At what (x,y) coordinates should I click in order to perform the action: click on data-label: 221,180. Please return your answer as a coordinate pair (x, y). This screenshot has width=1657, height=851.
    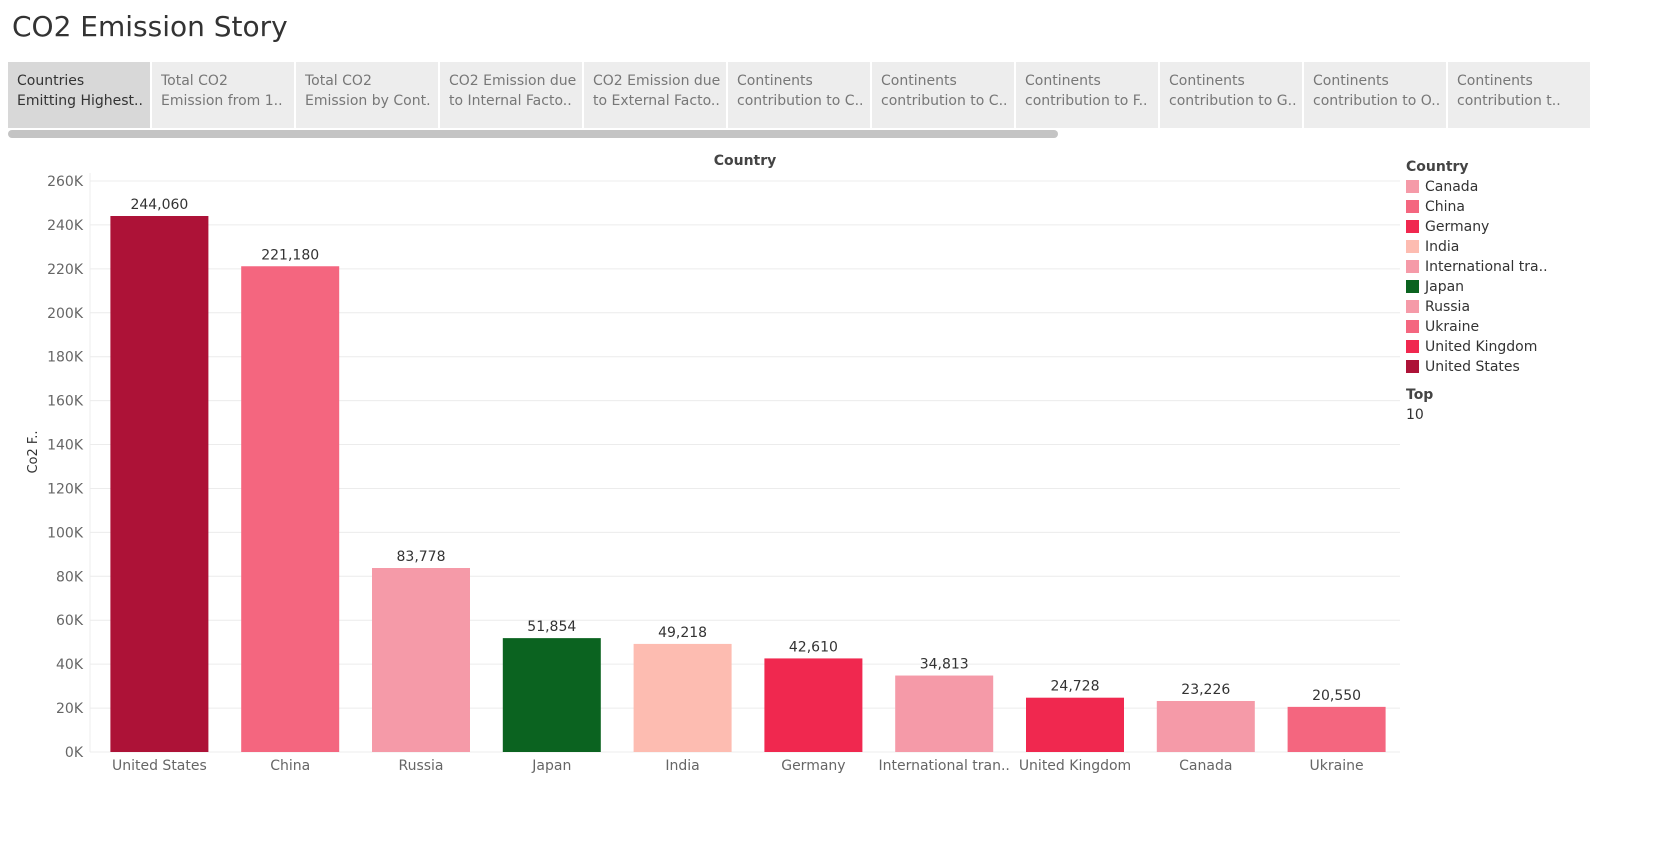
    Looking at the image, I should click on (290, 255).